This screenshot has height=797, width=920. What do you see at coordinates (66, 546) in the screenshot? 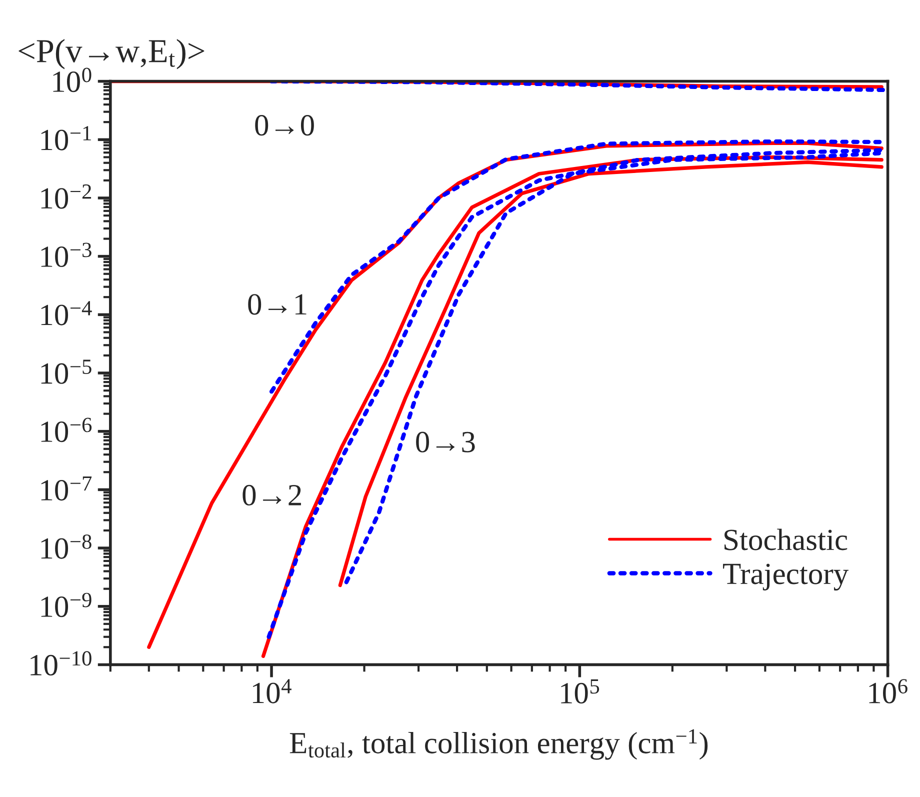
I see `y-tick-label: 10$^{−8}$` at bounding box center [66, 546].